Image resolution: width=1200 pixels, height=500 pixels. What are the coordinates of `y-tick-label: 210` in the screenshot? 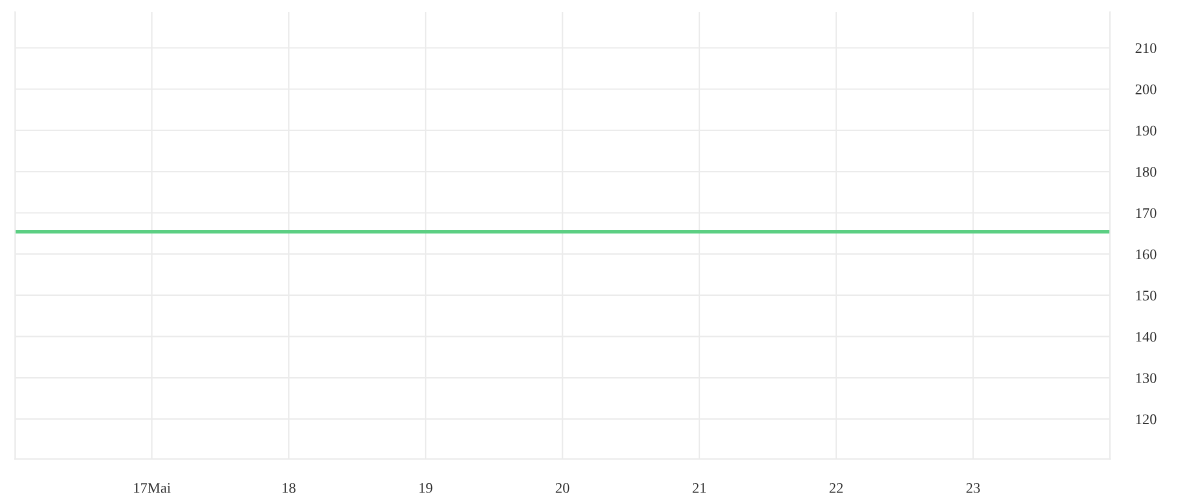 It's located at (1146, 48).